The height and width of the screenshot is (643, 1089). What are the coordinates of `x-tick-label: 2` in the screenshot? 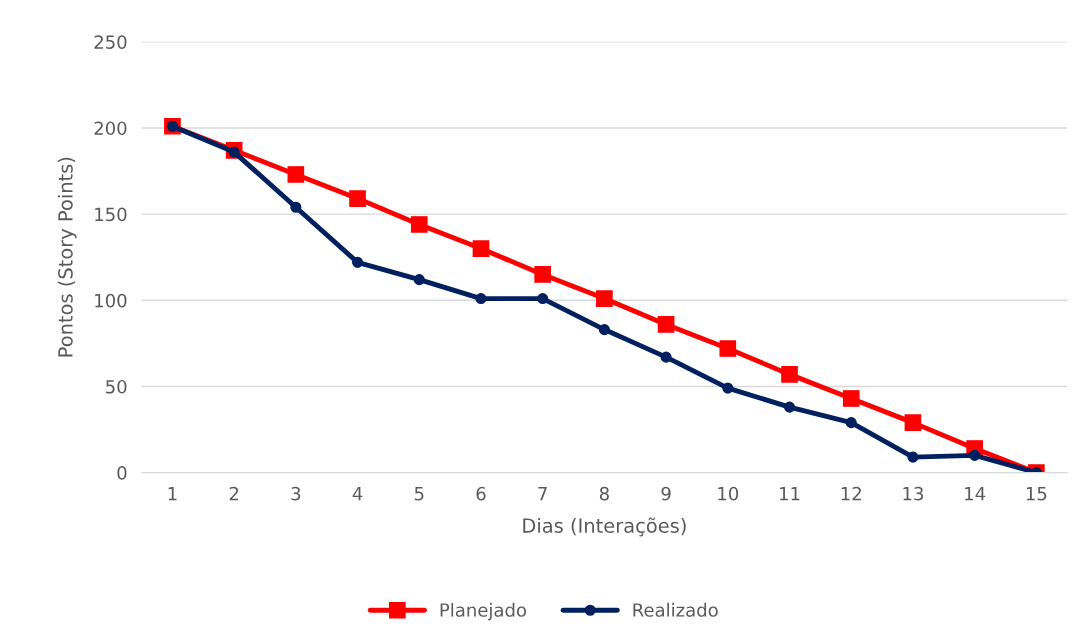 It's located at (234, 493).